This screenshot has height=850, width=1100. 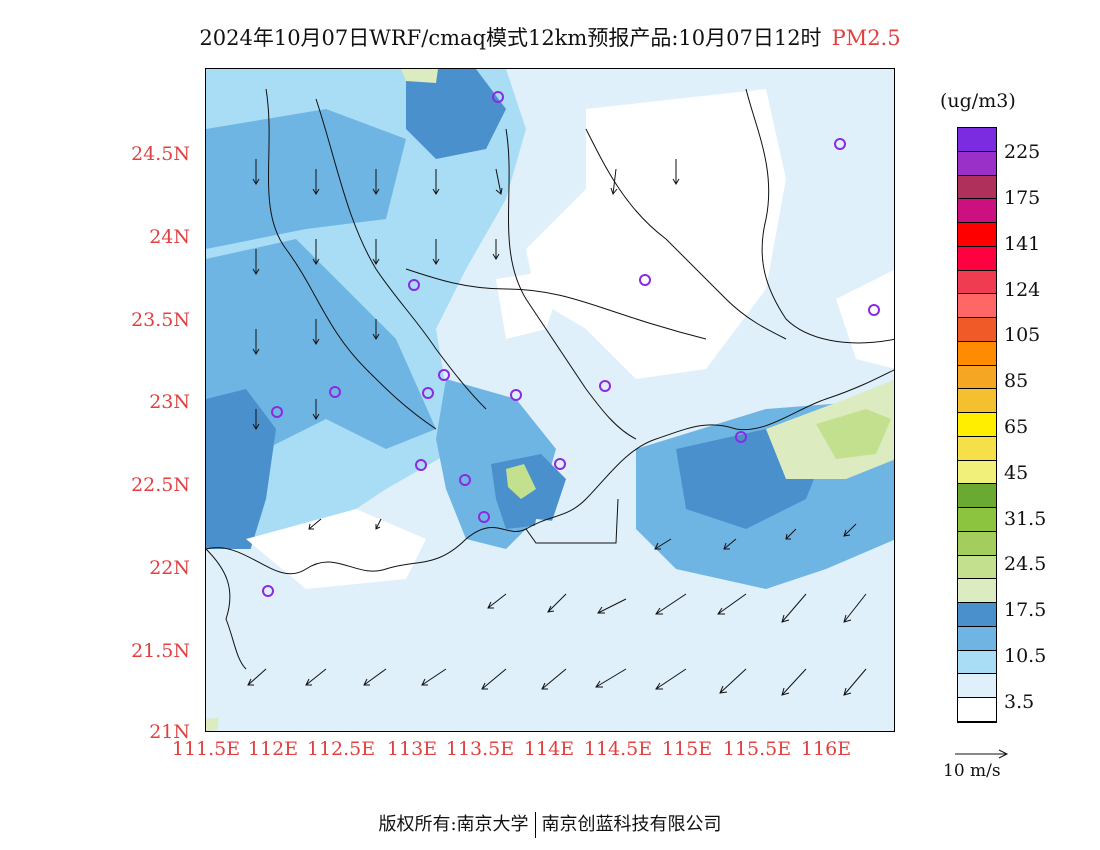 I want to click on lat-label: 23N, so click(x=169, y=402).